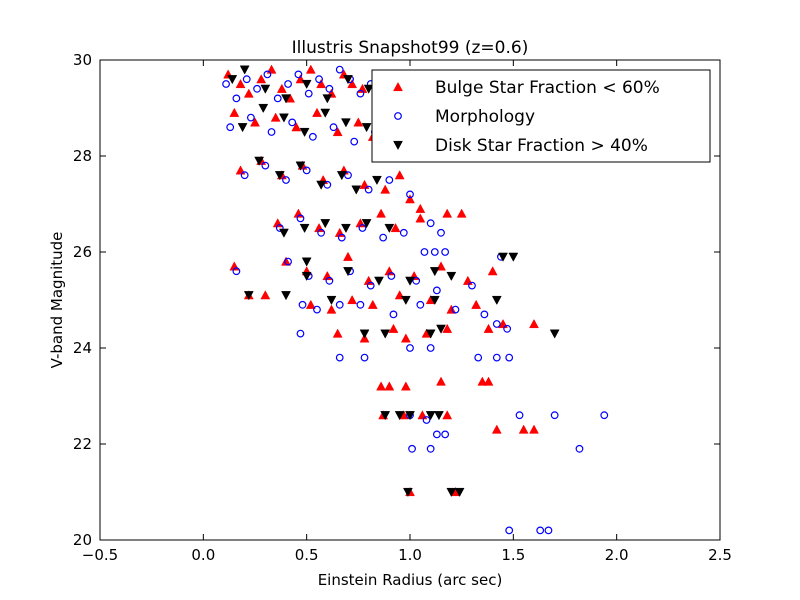  Describe the element at coordinates (100, 555) in the screenshot. I see `x-tick-label: −0.5` at that location.